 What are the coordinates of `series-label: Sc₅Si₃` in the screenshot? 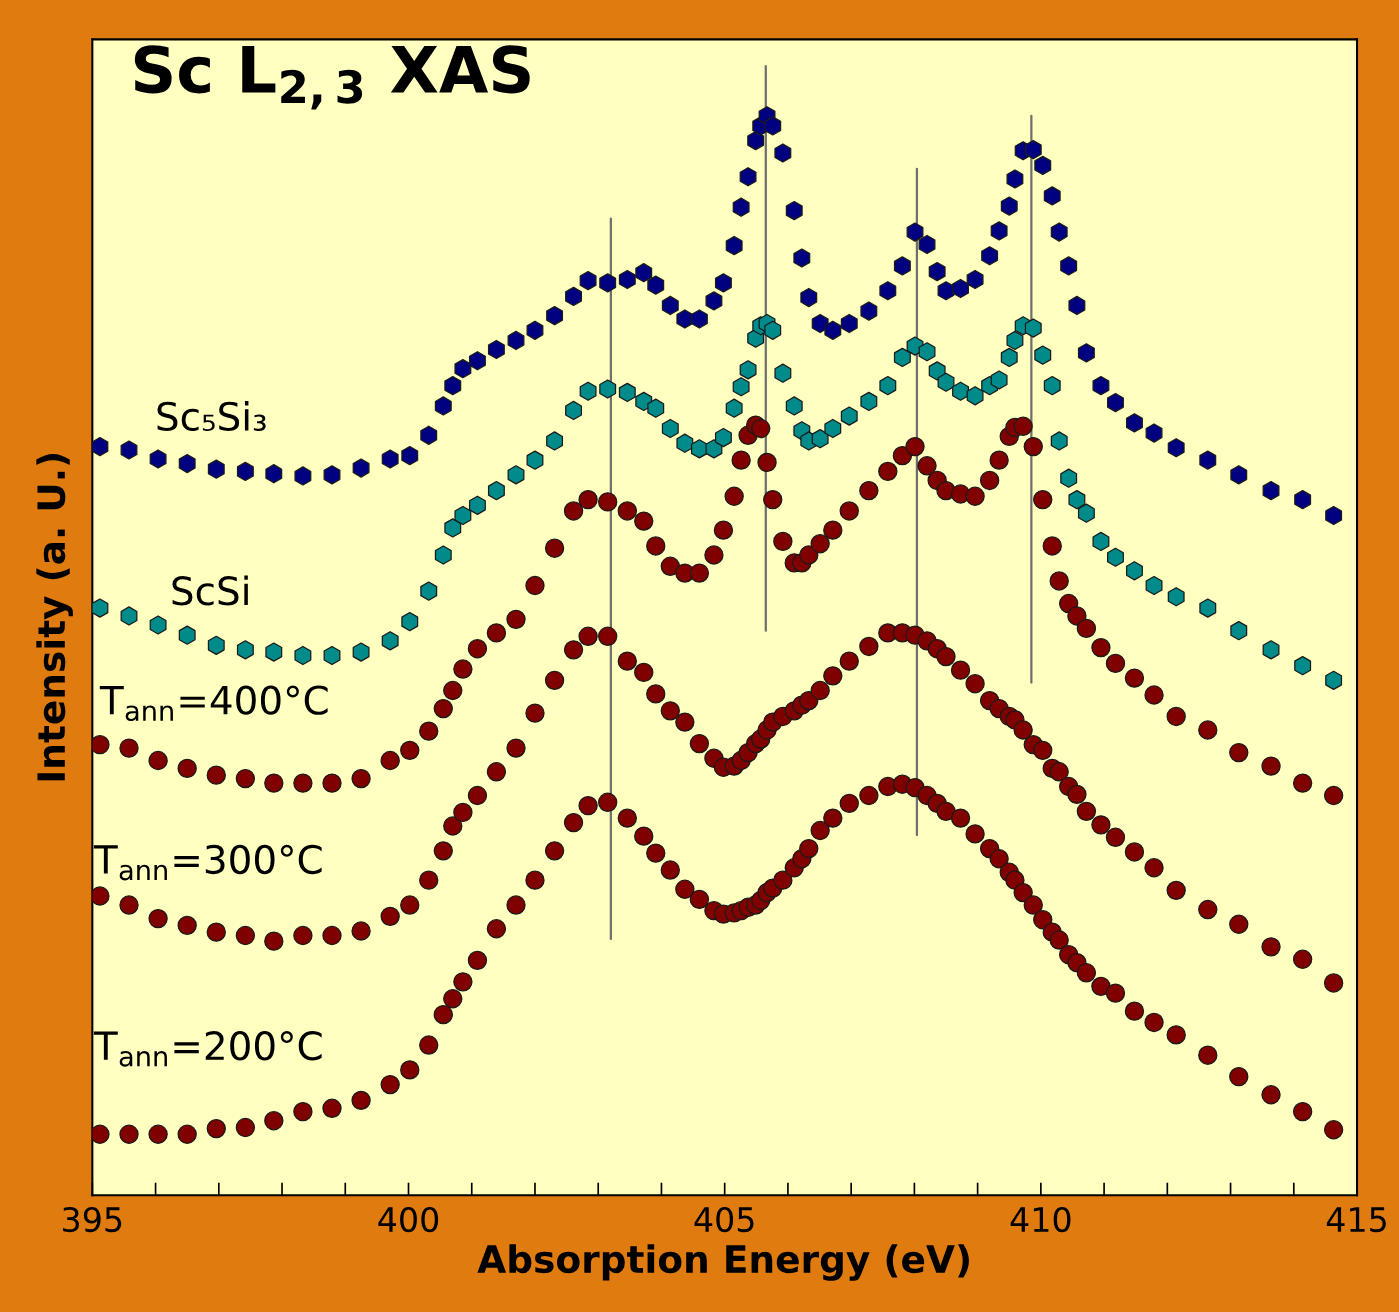 It's located at (211, 416).